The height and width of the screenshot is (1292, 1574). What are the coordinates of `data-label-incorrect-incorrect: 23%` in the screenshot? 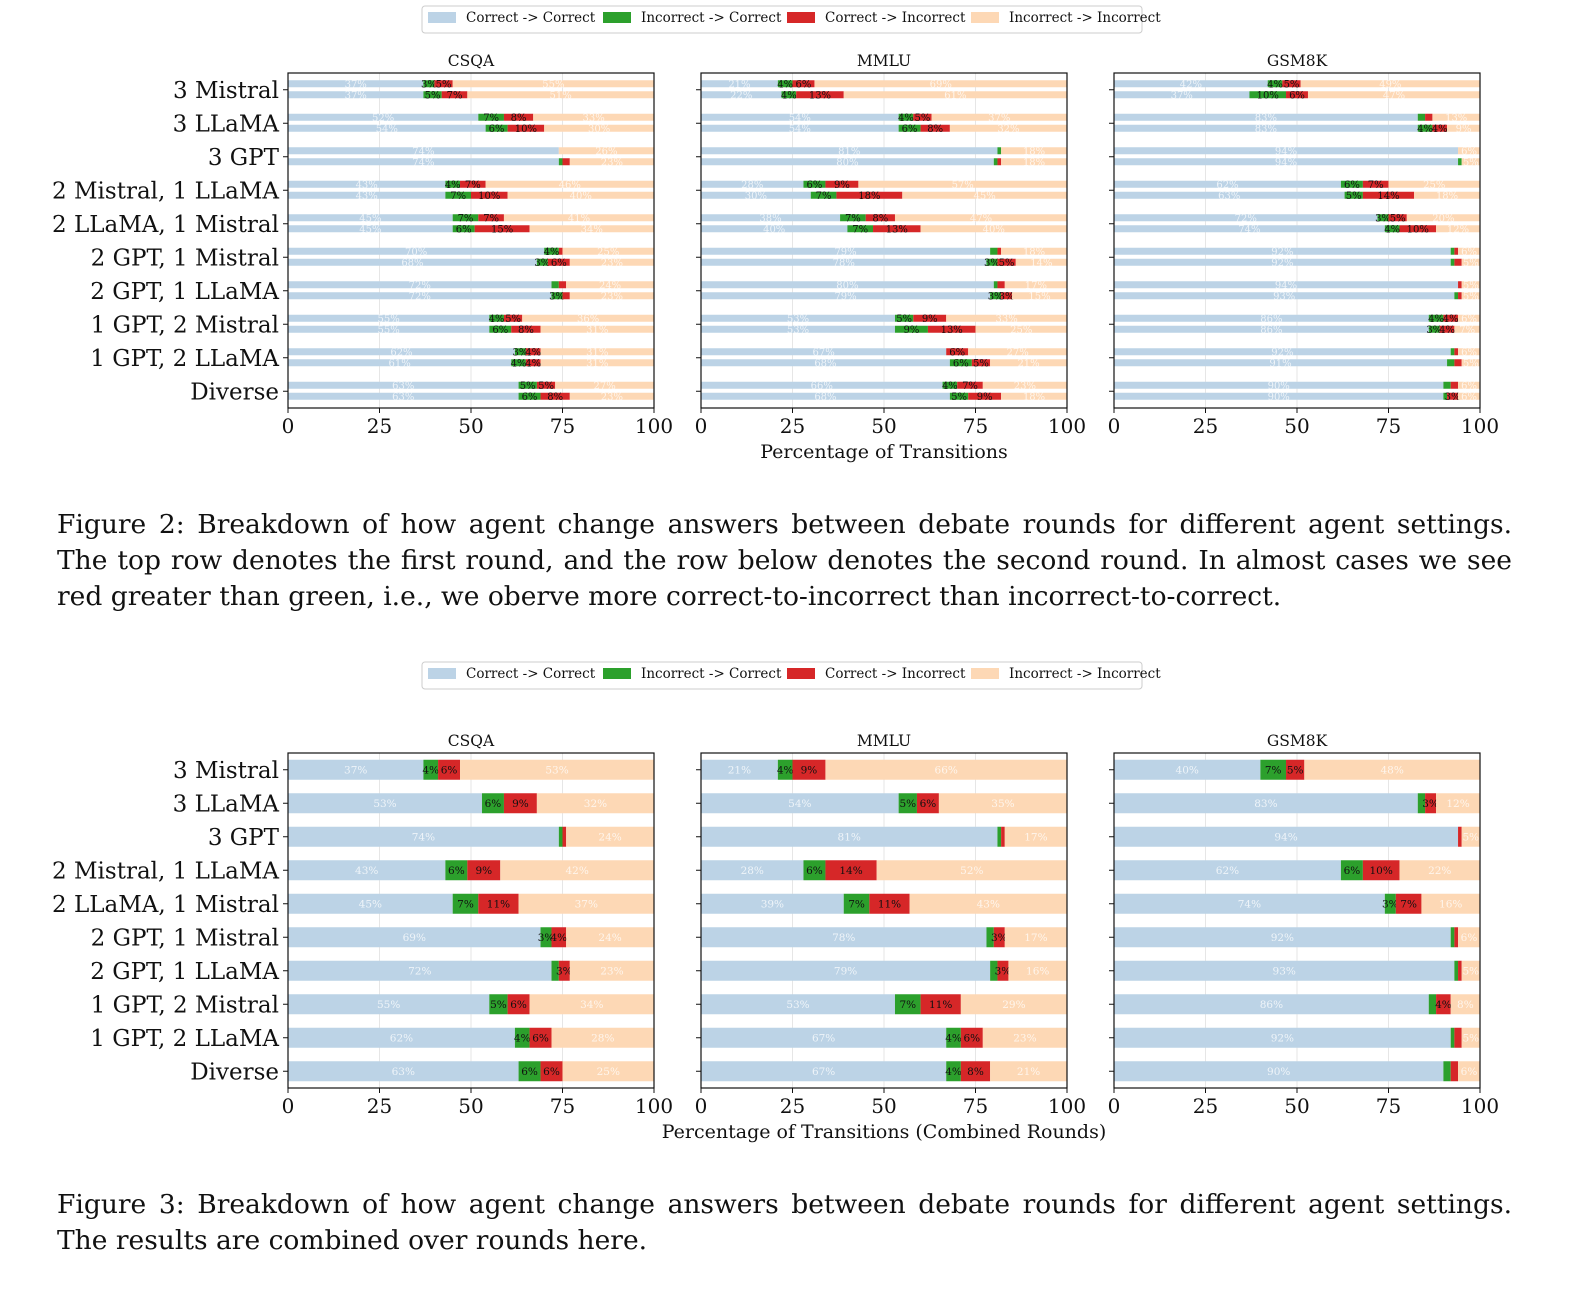 It's located at (1024, 1039).